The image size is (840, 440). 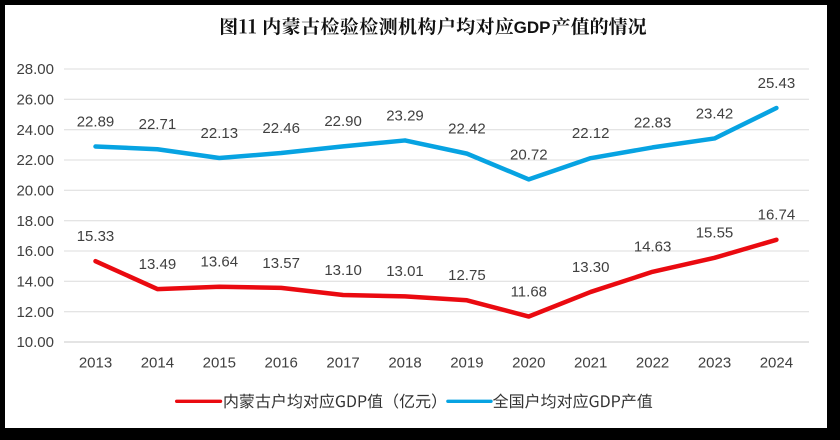 What do you see at coordinates (591, 267) in the screenshot?
I see `svg-text: 13.30` at bounding box center [591, 267].